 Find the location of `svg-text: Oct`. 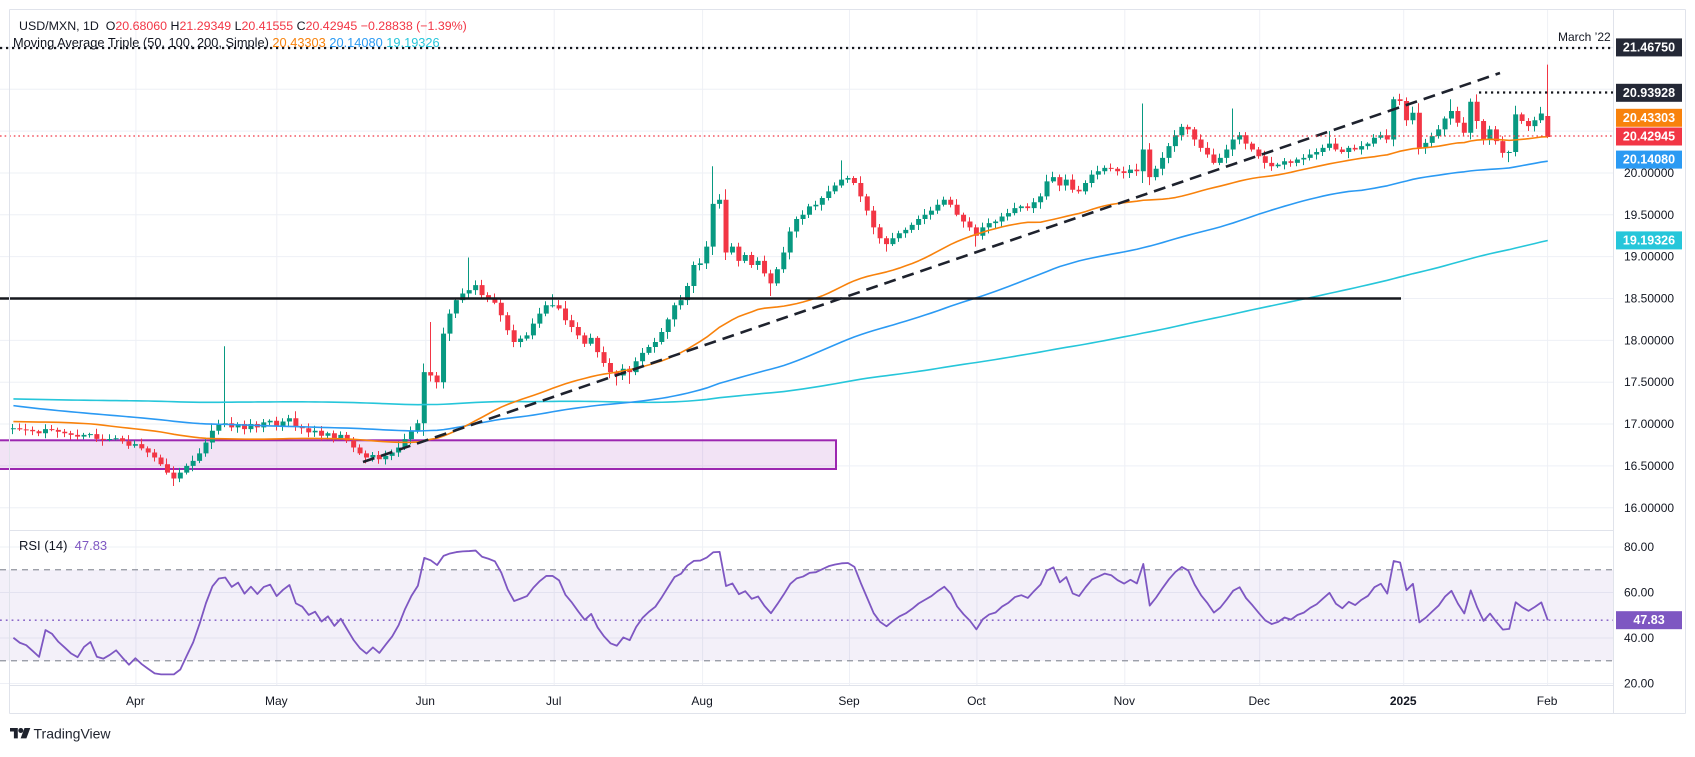

svg-text: Oct is located at coordinates (976, 701).